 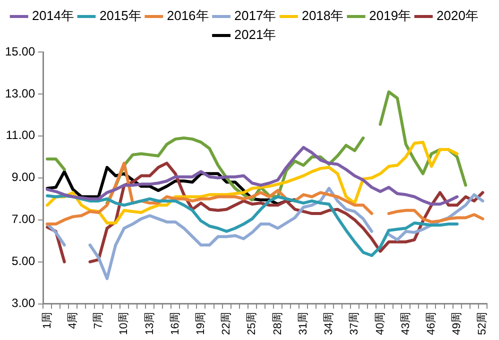 What do you see at coordinates (354, 324) in the screenshot?
I see `x-tick-label: 37周` at bounding box center [354, 324].